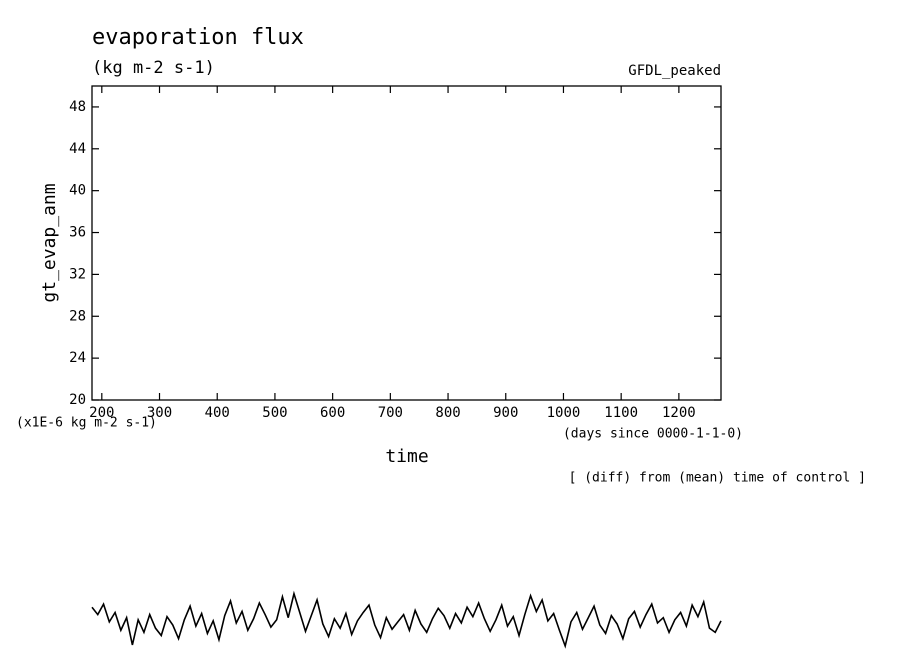 This screenshot has height=654, width=904. Describe the element at coordinates (101, 413) in the screenshot. I see `x-tick-label: 200` at that location.